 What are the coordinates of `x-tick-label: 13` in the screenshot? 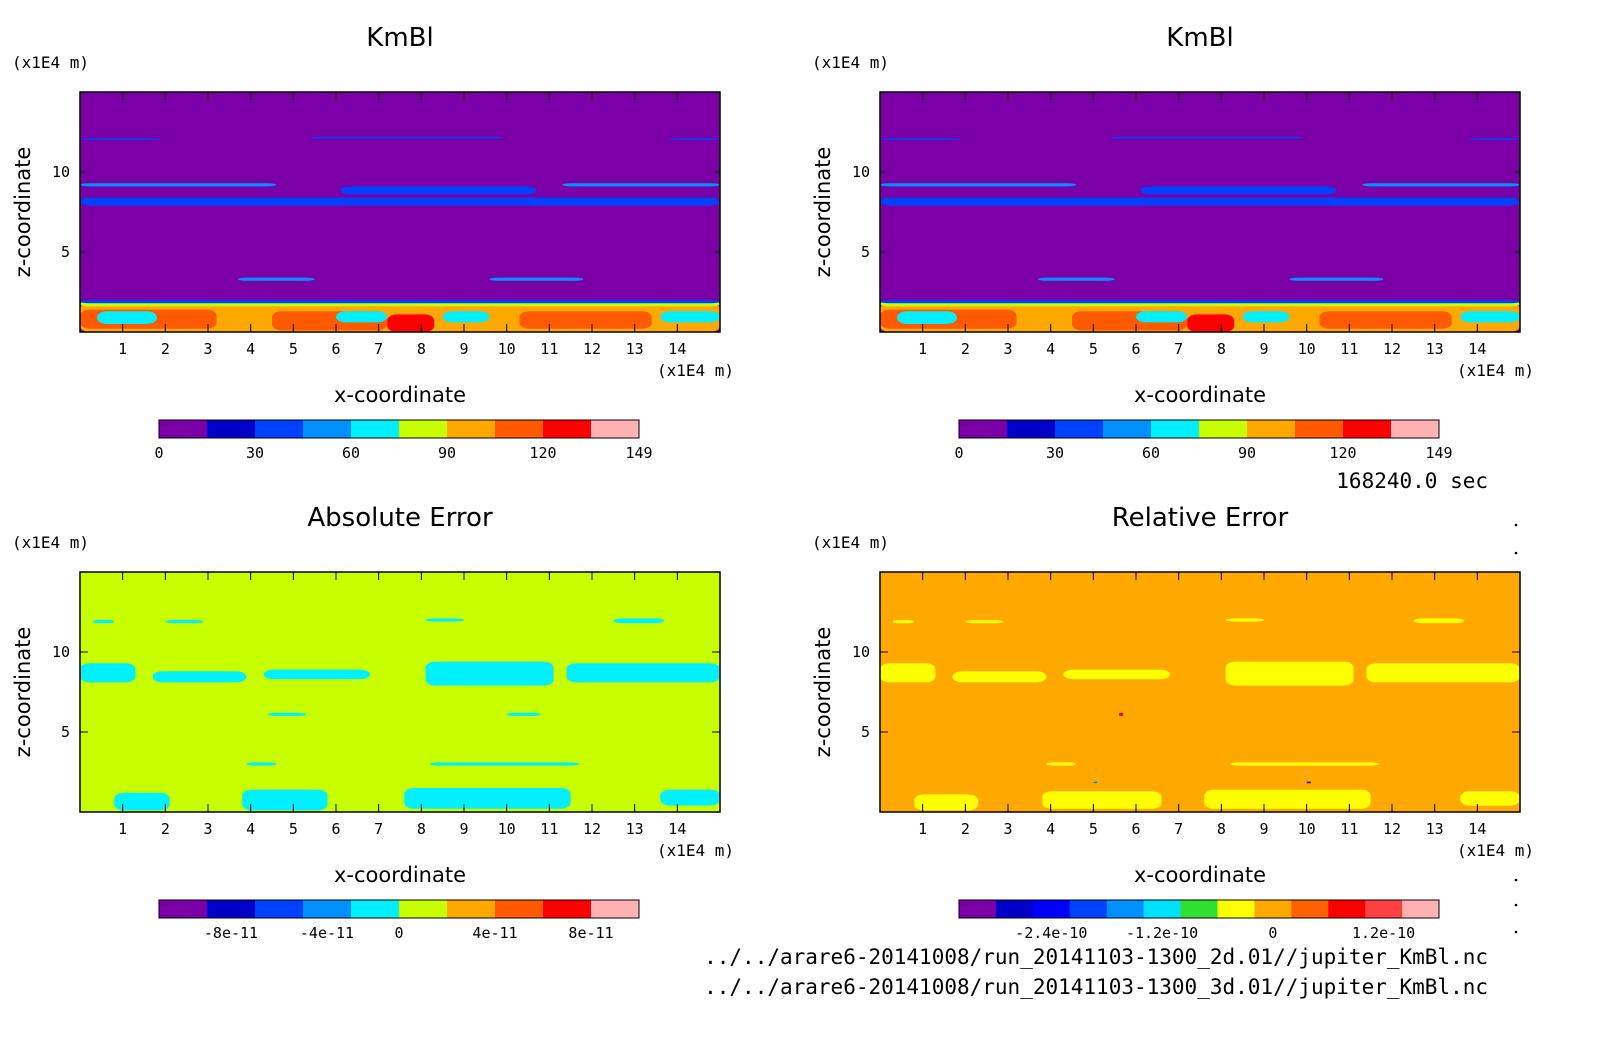 It's located at (635, 349).